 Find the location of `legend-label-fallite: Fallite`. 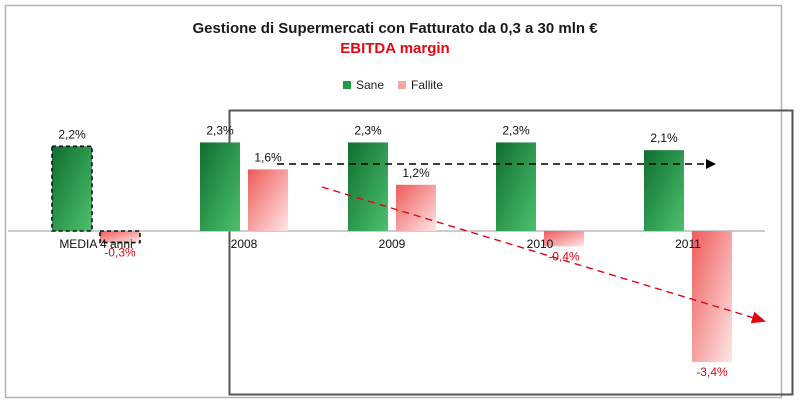

legend-label-fallite: Fallite is located at coordinates (427, 85).